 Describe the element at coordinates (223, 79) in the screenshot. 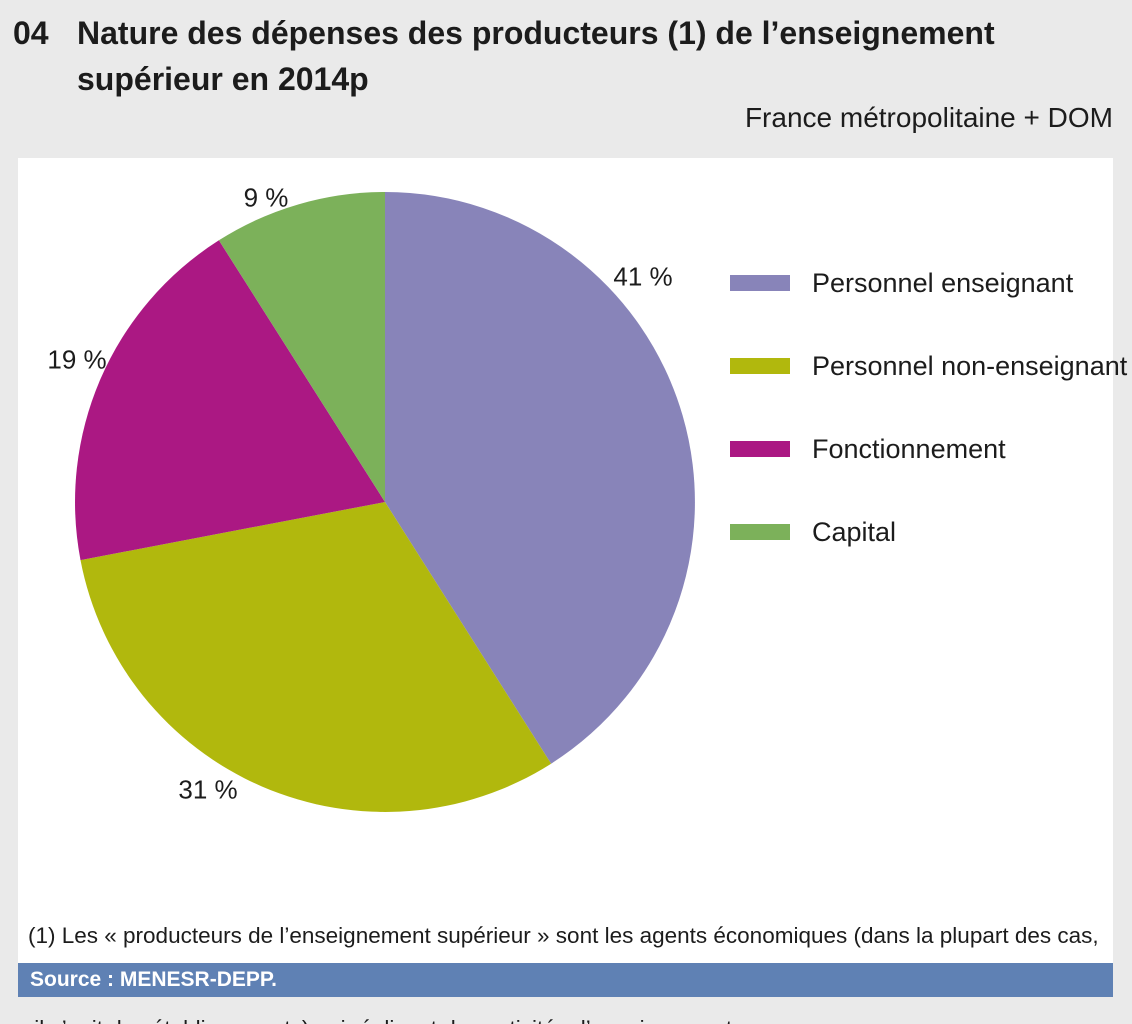

I see `figure-title-line2: supérieur en 2014p` at that location.